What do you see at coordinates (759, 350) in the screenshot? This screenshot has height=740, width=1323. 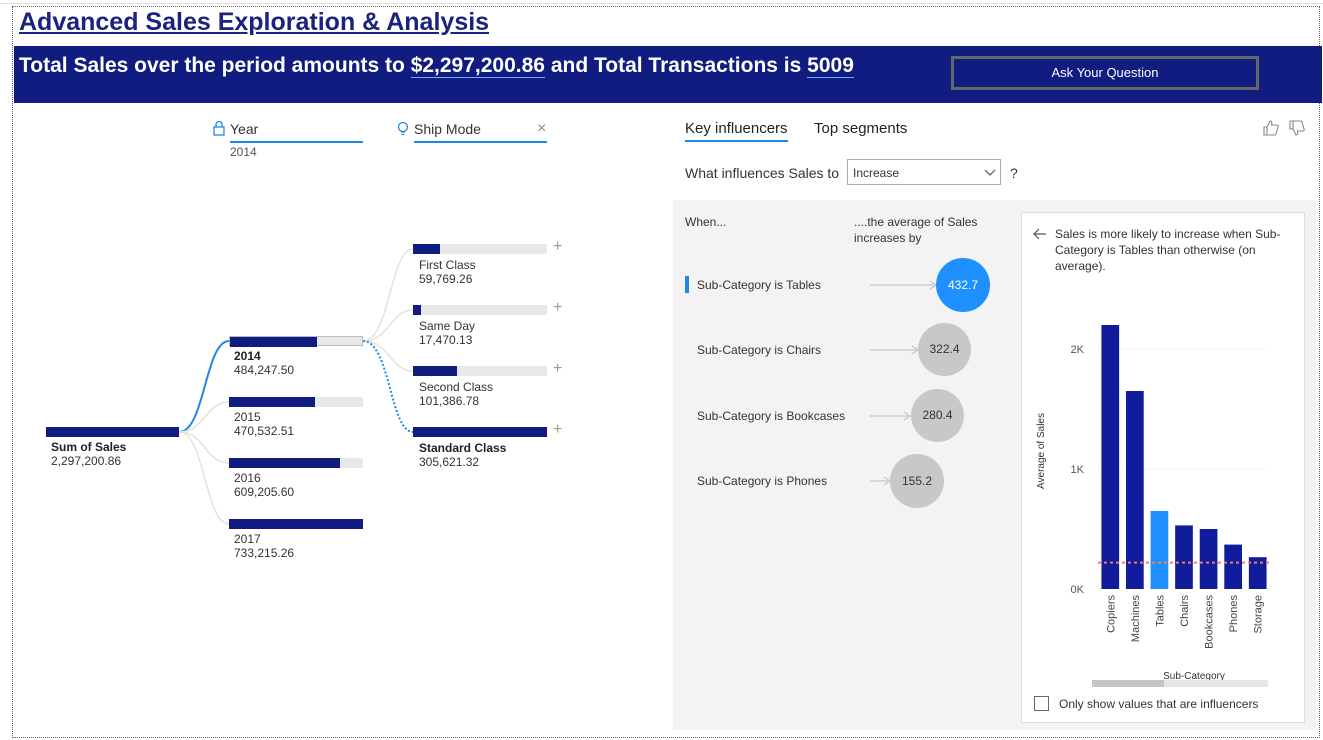 I see `influencer-item: Sub-Category is Chairs` at bounding box center [759, 350].